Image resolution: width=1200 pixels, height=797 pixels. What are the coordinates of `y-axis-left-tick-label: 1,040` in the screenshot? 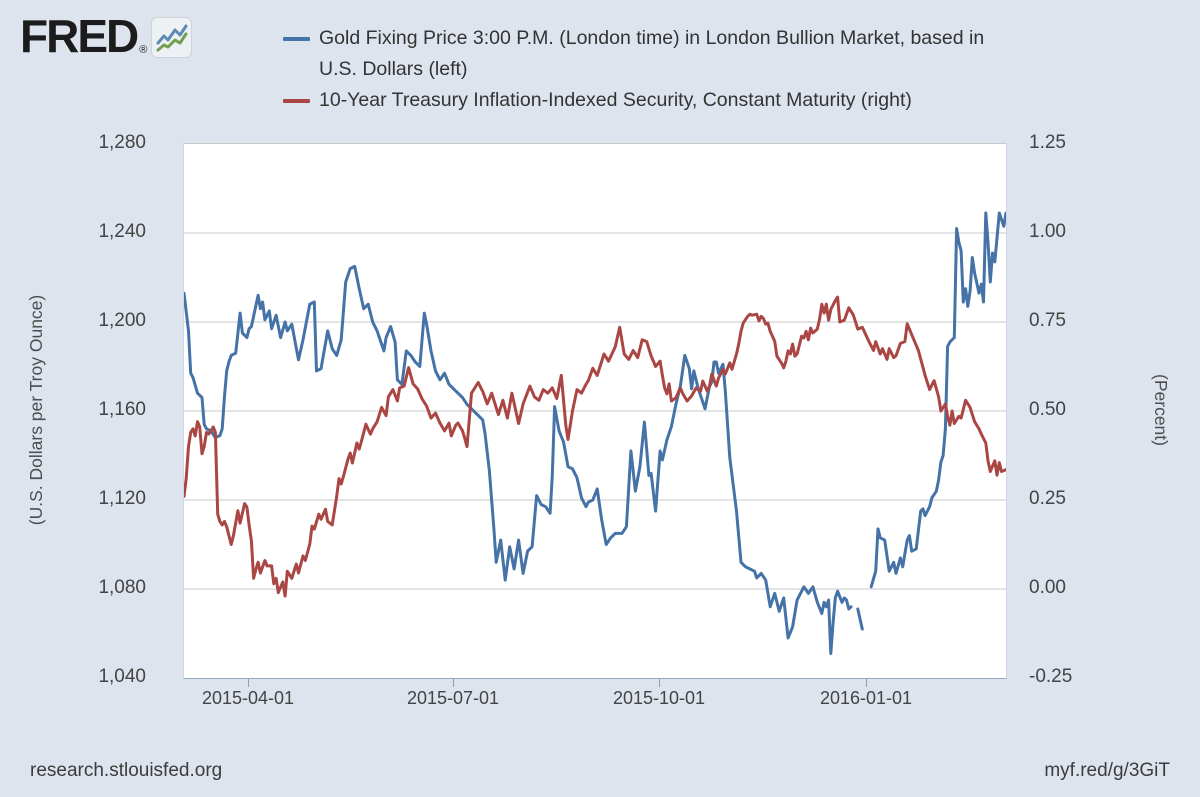 It's located at (122, 676).